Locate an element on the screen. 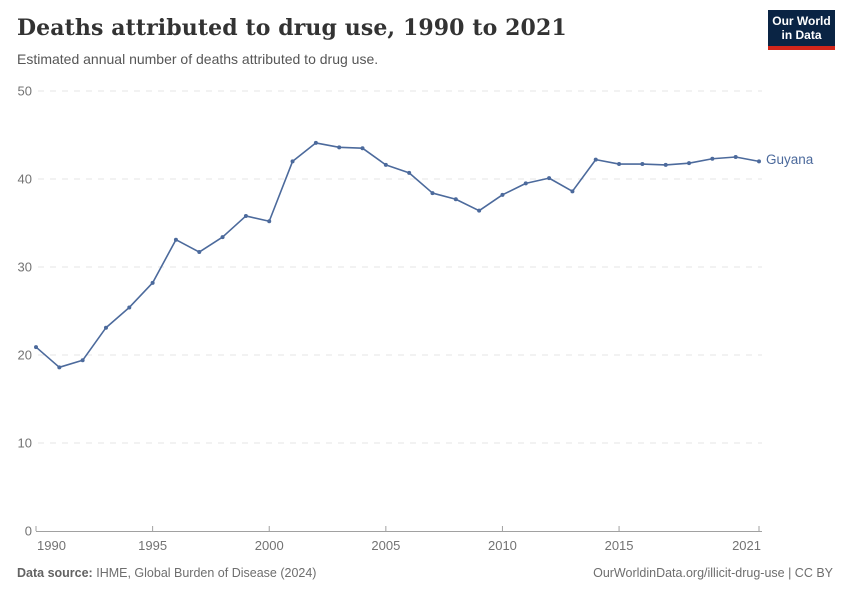 The height and width of the screenshot is (600, 850). data-point-guyana-1991 is located at coordinates (59, 367).